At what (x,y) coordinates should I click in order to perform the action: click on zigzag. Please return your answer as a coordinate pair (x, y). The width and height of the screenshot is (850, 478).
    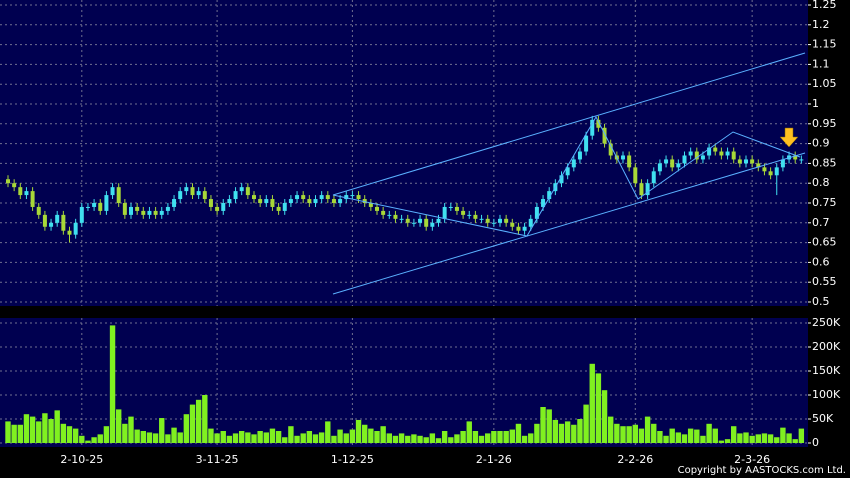
    Looking at the image, I should click on (566, 176).